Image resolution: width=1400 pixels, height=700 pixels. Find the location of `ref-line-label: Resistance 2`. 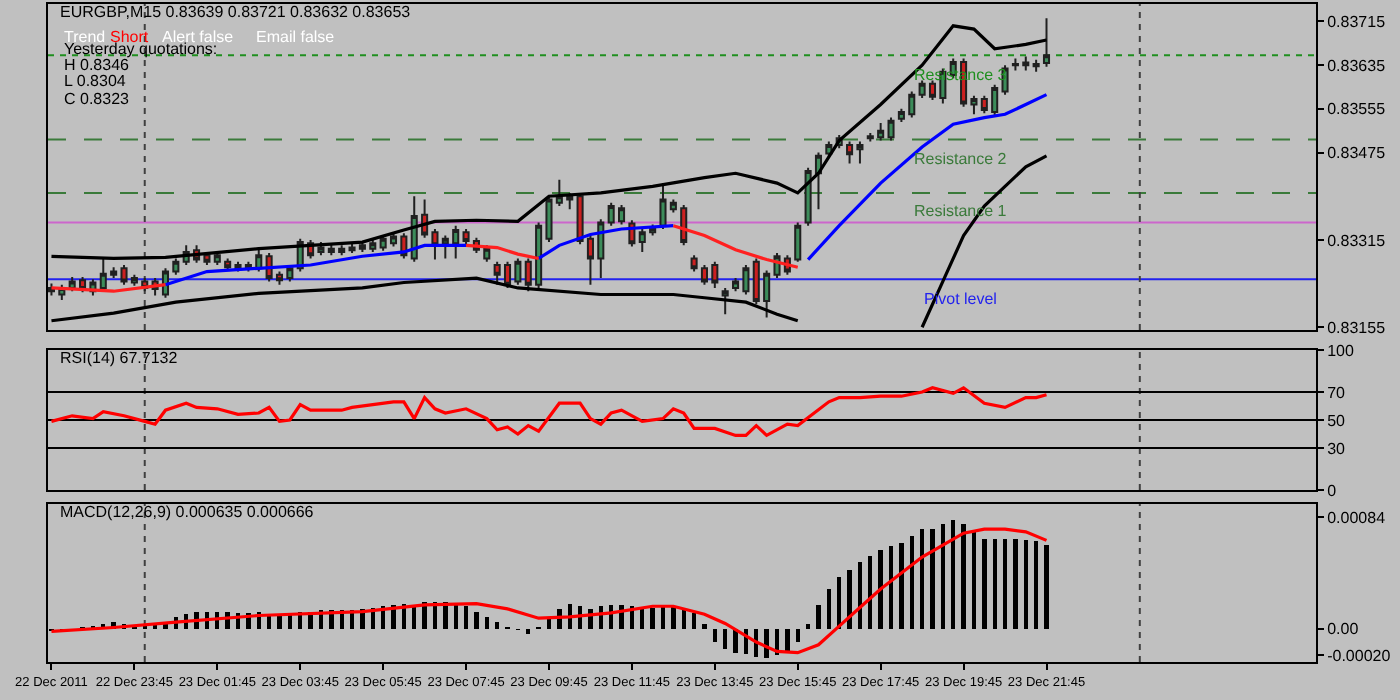

ref-line-label: Resistance 2 is located at coordinates (961, 159).